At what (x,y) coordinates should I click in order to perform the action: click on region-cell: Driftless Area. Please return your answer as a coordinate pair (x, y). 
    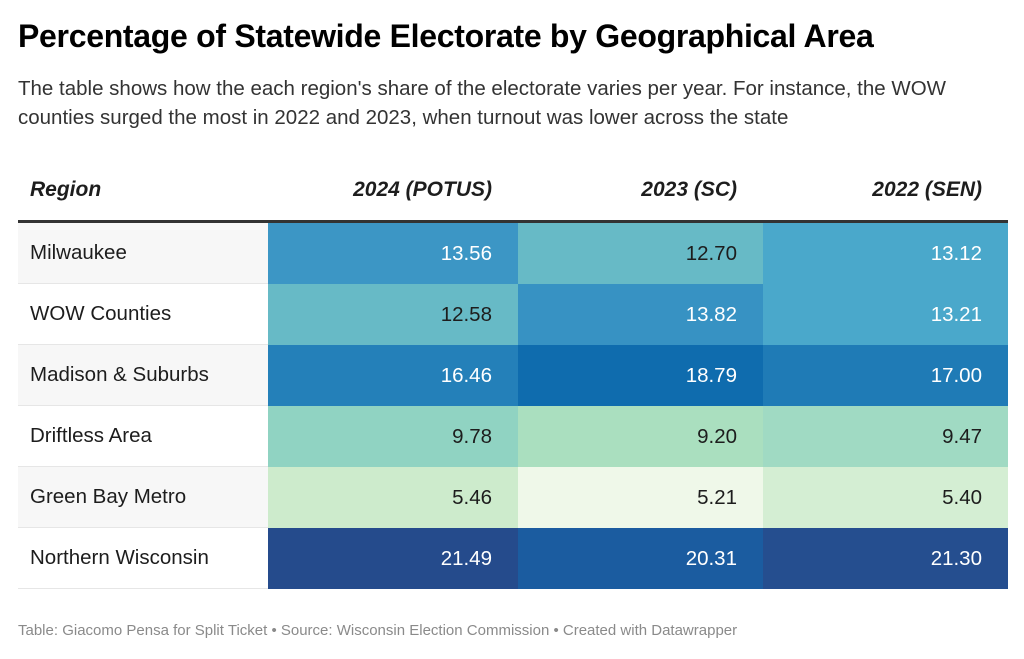
    Looking at the image, I should click on (143, 436).